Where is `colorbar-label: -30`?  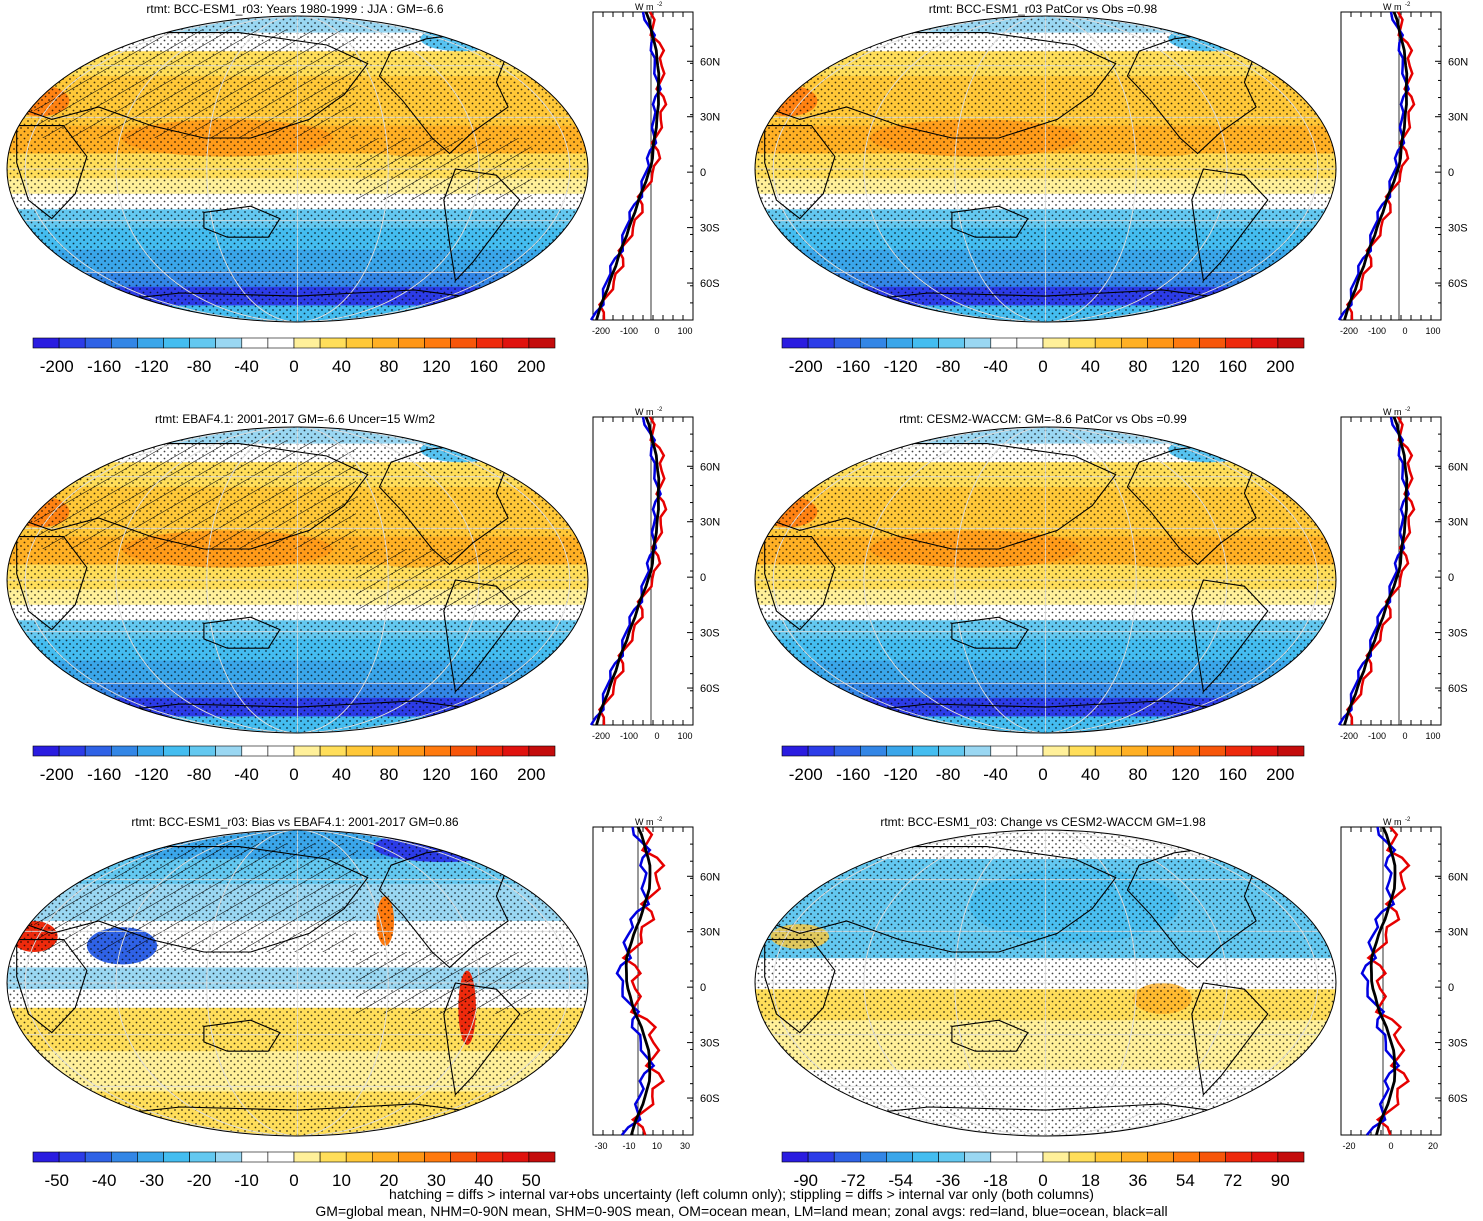
colorbar-label: -30 is located at coordinates (151, 1180).